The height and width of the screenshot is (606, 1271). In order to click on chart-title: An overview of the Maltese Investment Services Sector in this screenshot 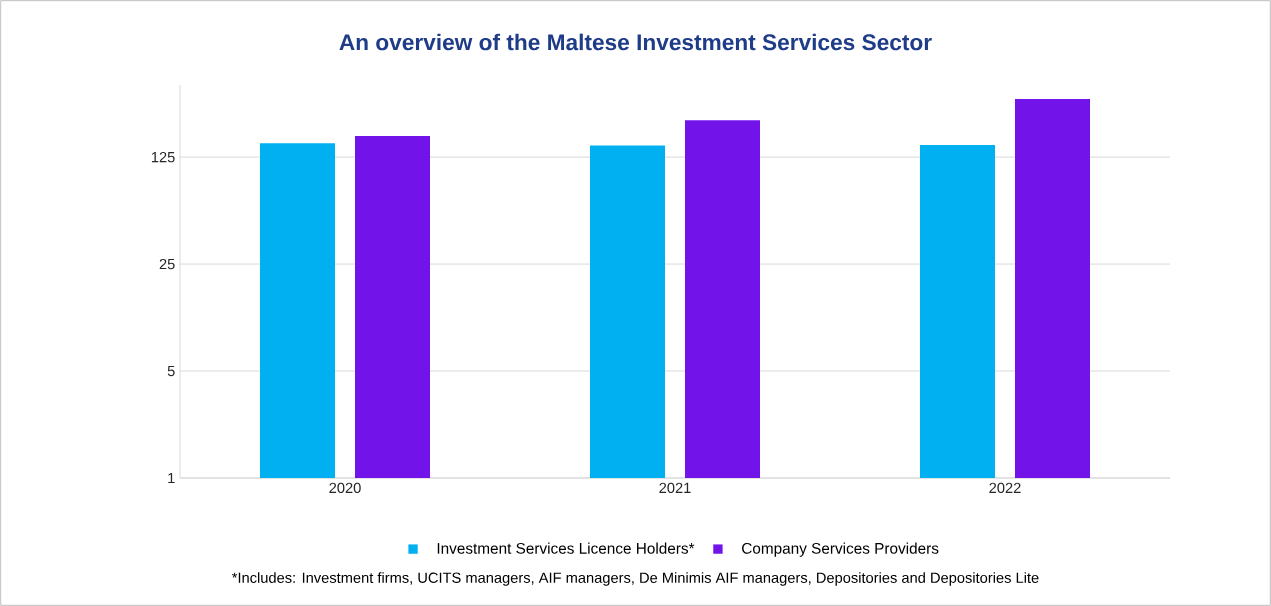, I will do `click(635, 42)`.